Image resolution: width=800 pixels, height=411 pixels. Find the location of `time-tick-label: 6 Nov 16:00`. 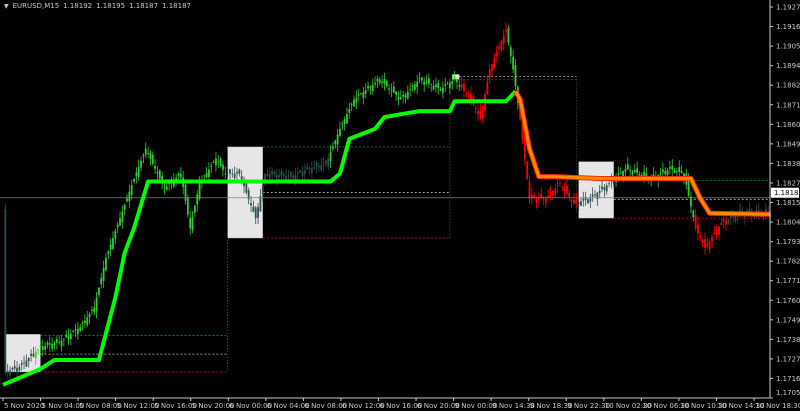

time-tick-label: 6 Nov 16:00 is located at coordinates (401, 406).